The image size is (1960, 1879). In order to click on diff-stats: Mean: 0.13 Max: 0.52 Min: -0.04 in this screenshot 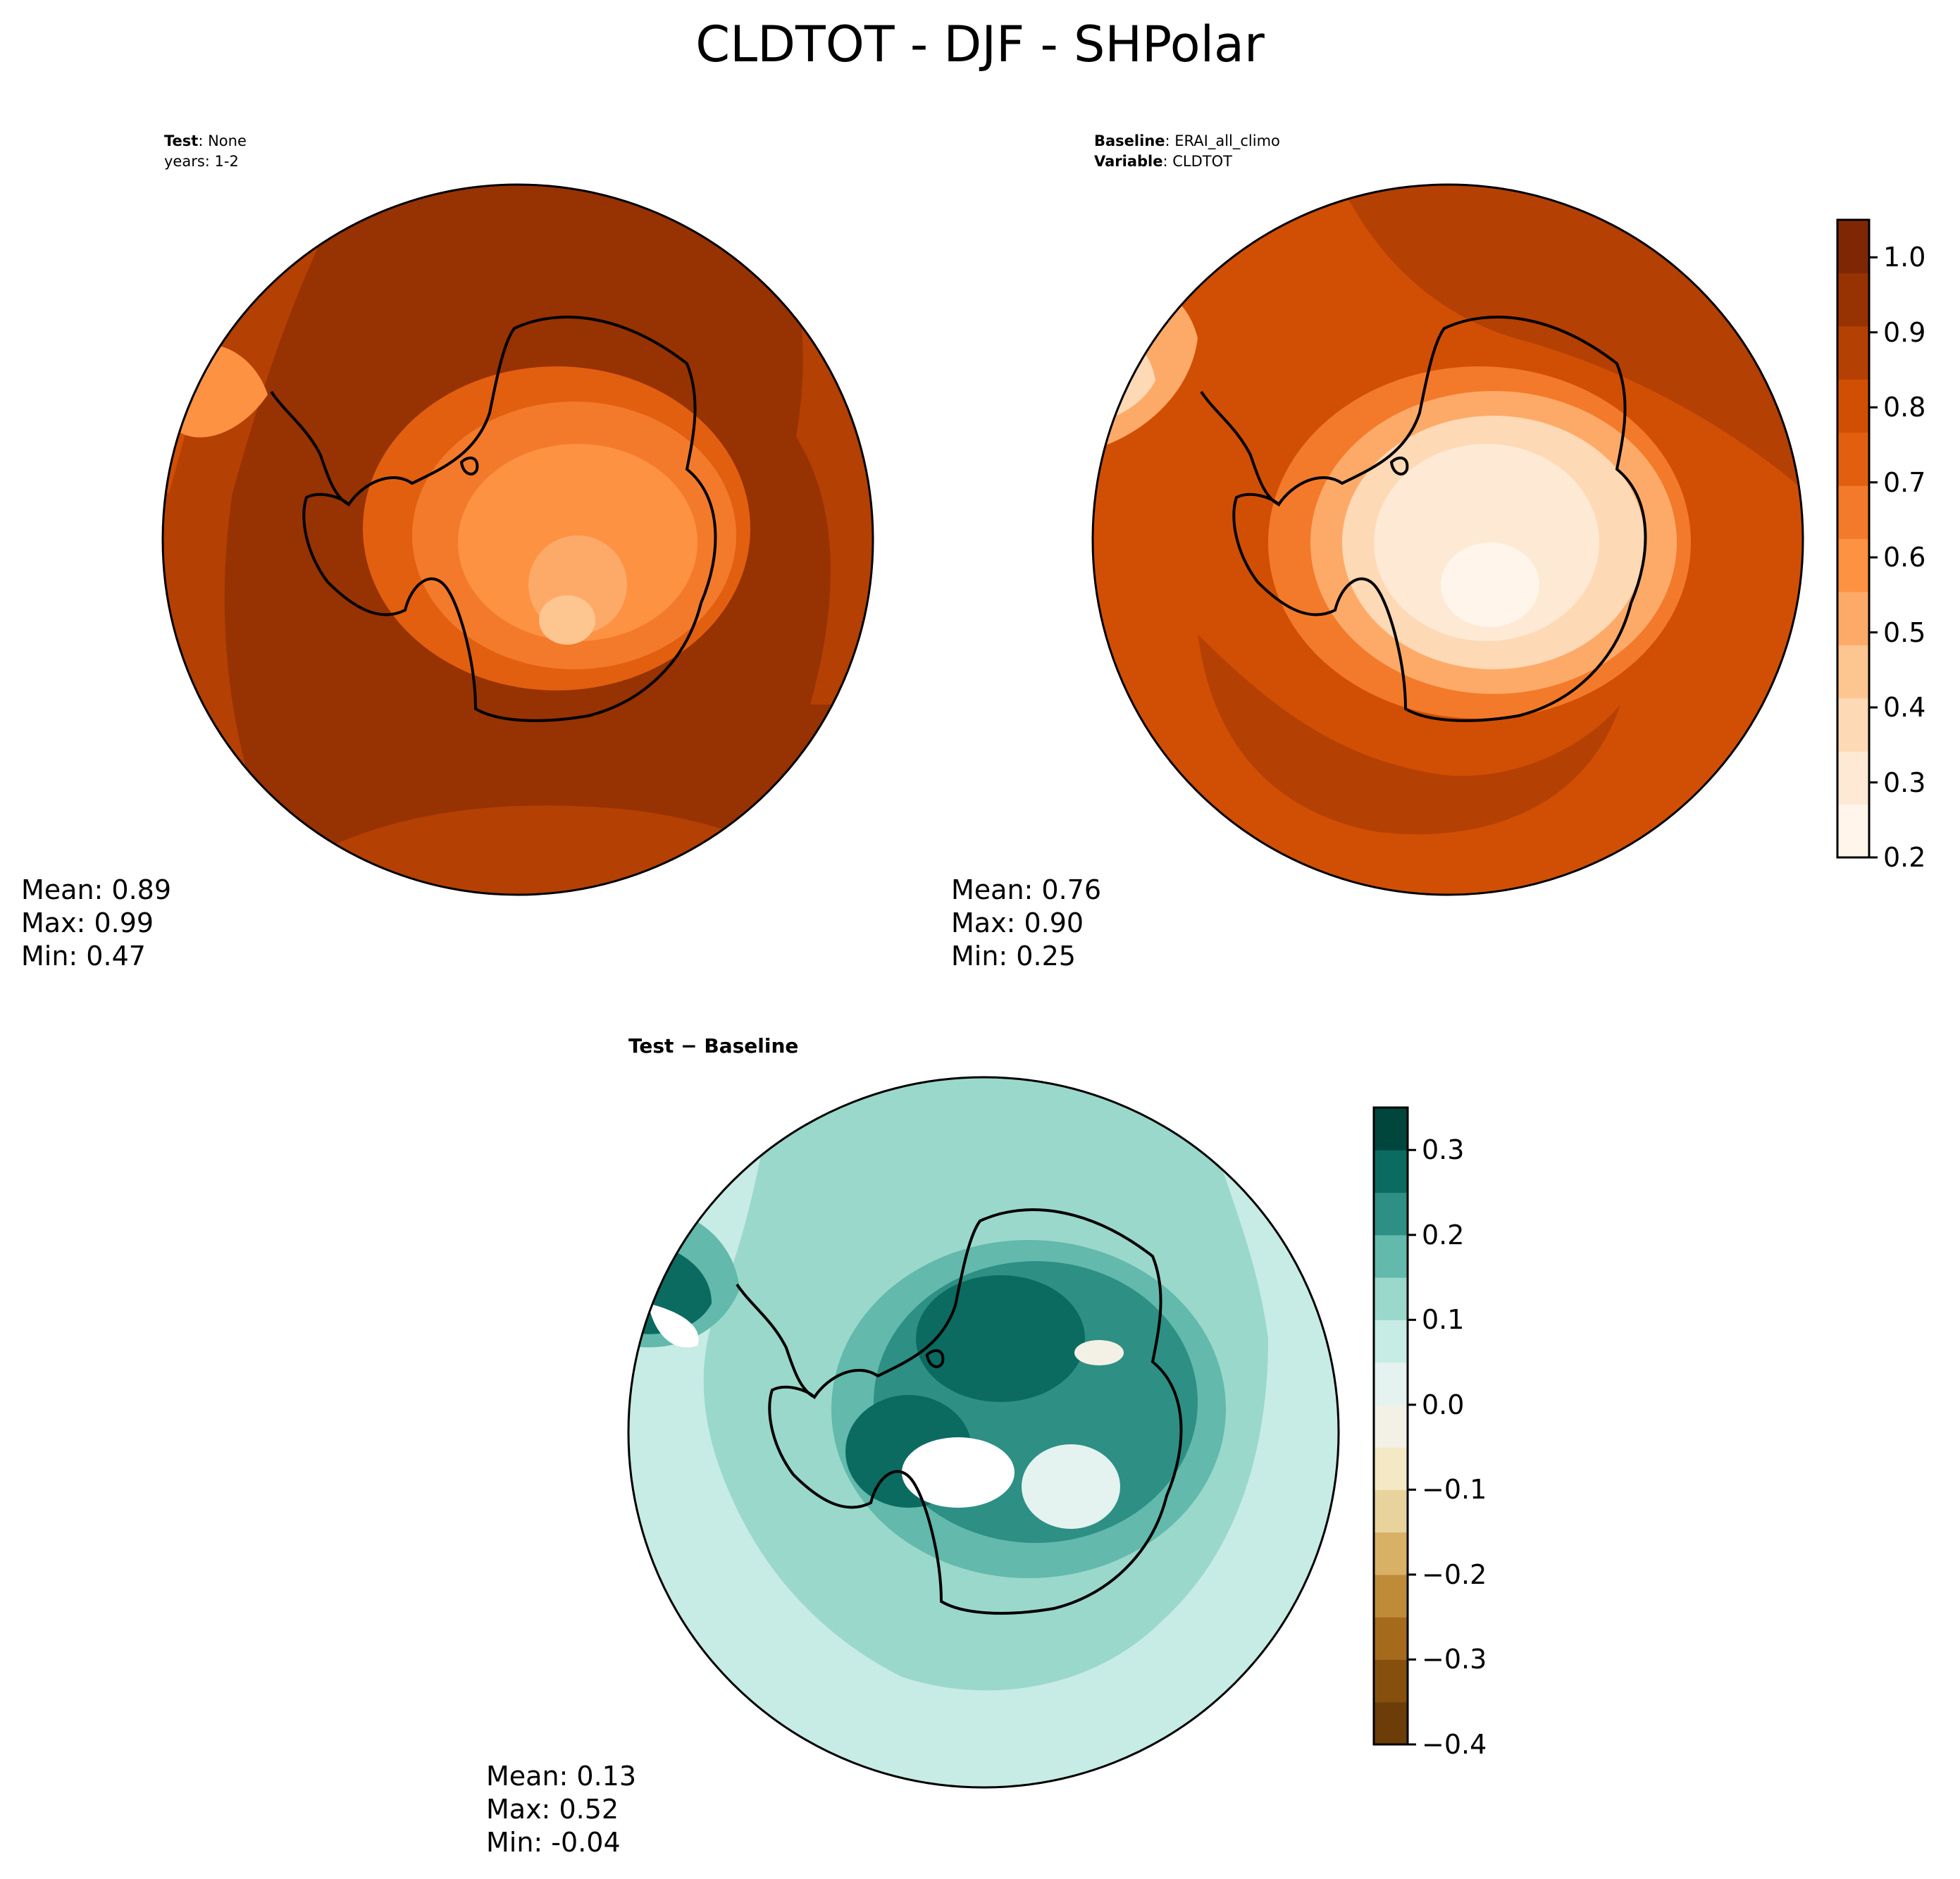, I will do `click(561, 1810)`.